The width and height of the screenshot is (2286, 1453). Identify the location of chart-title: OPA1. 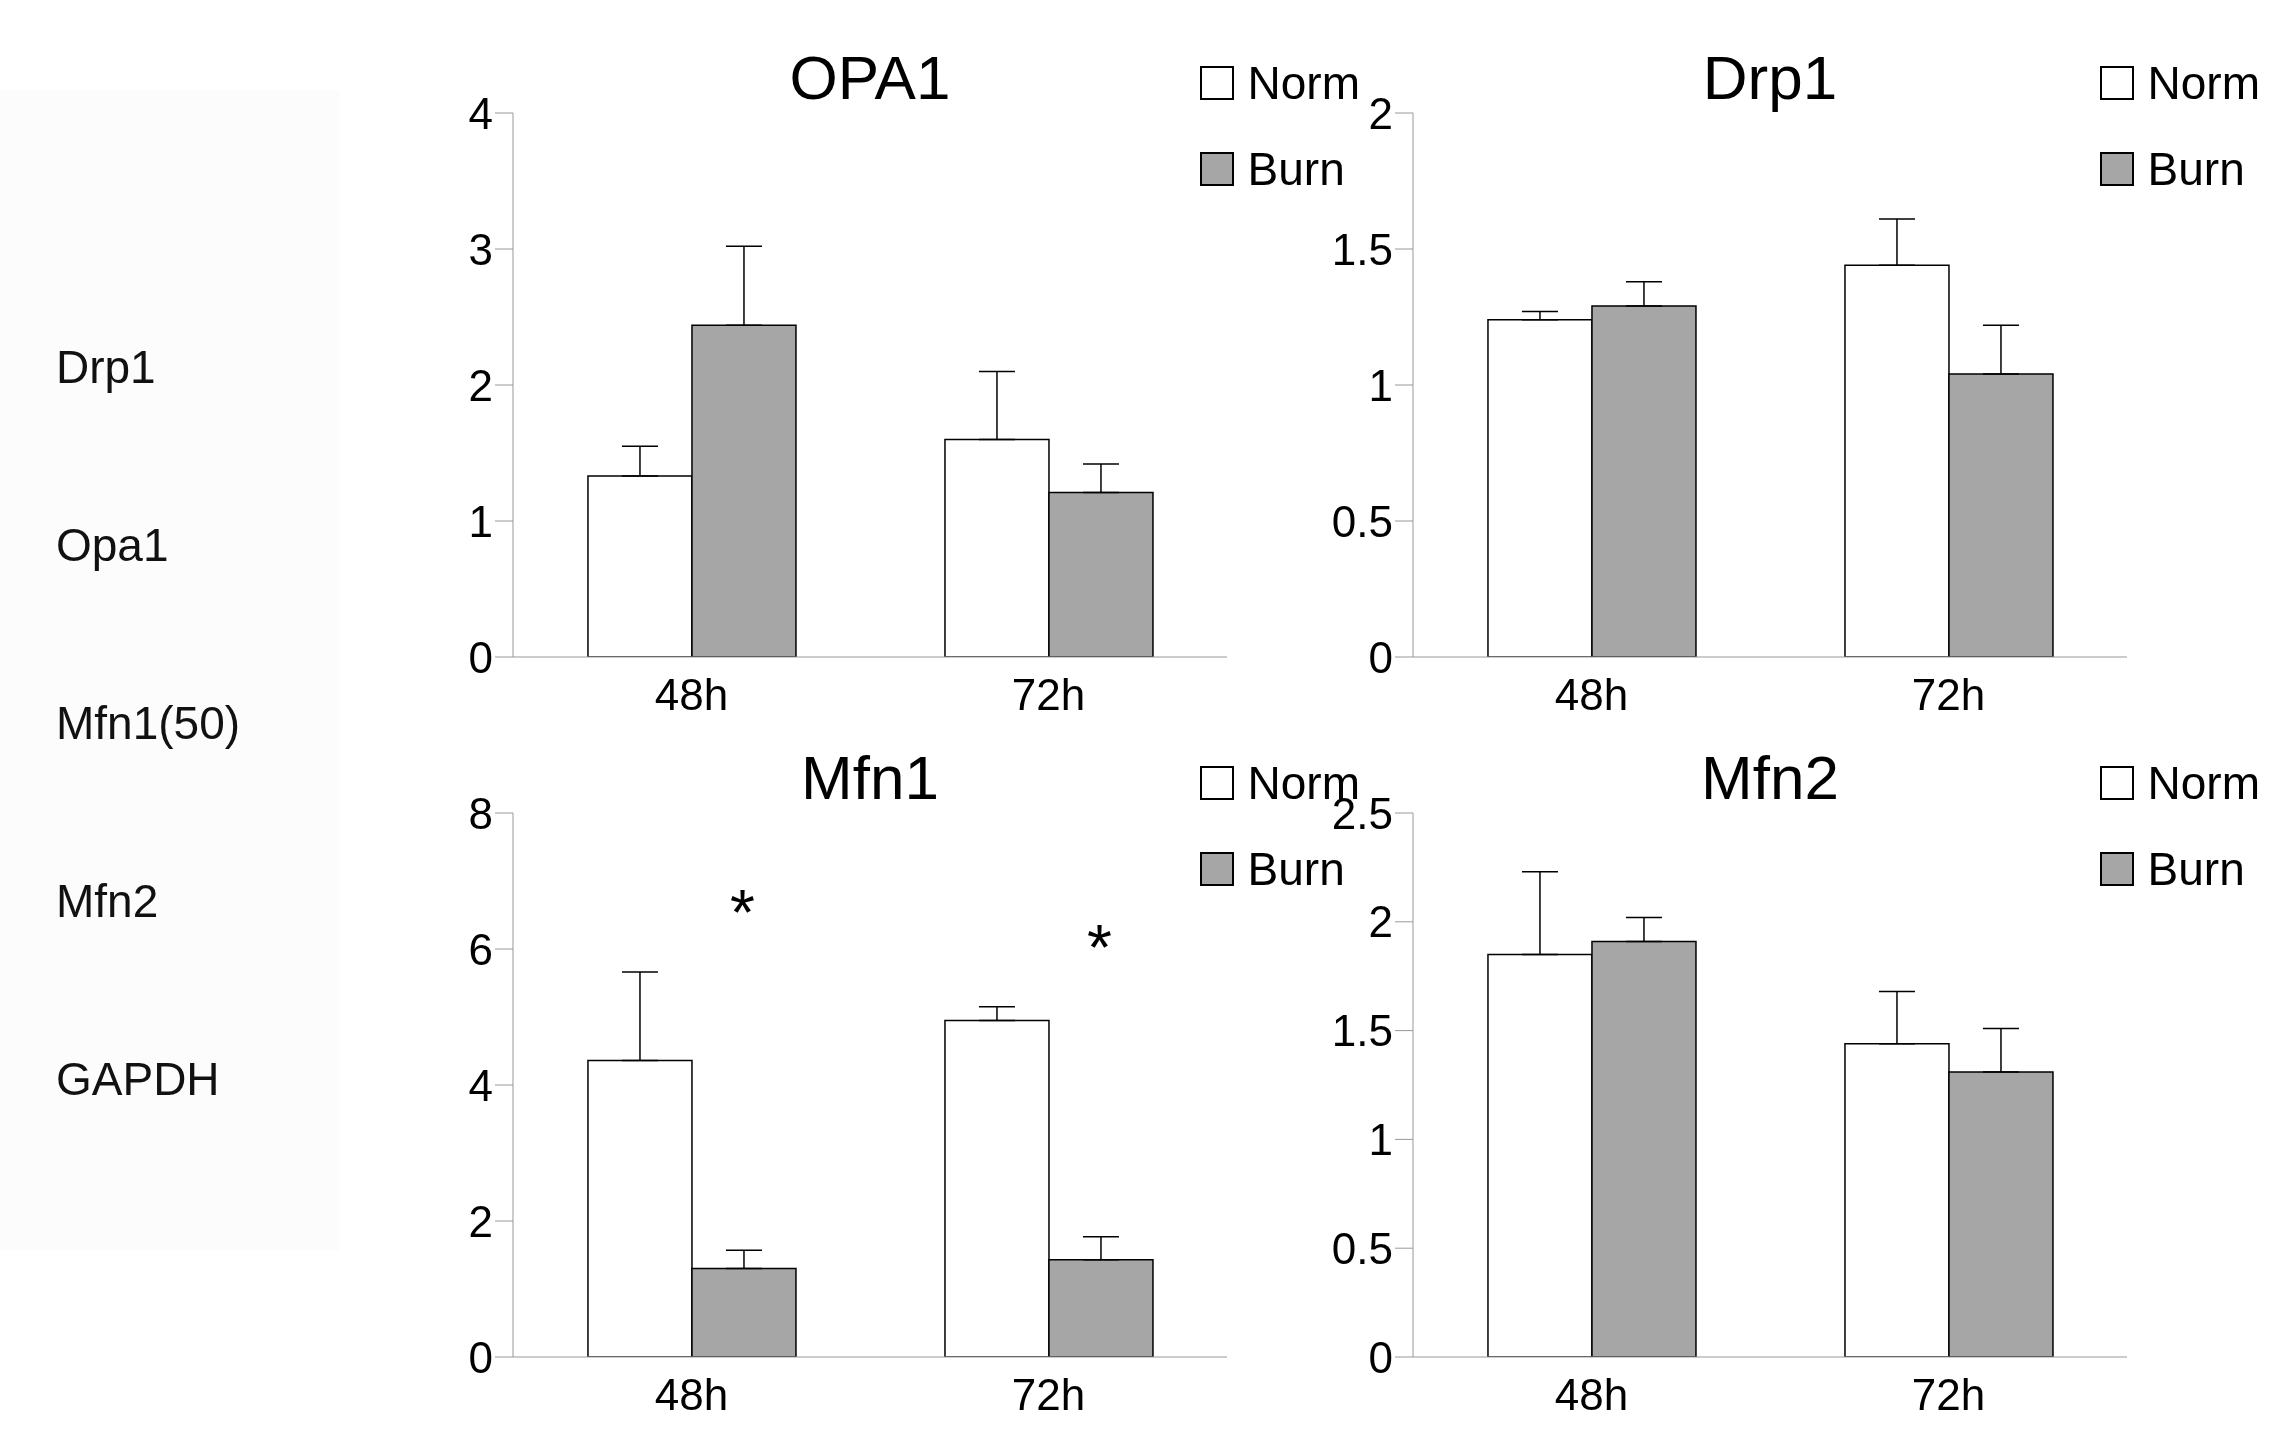
(870, 77).